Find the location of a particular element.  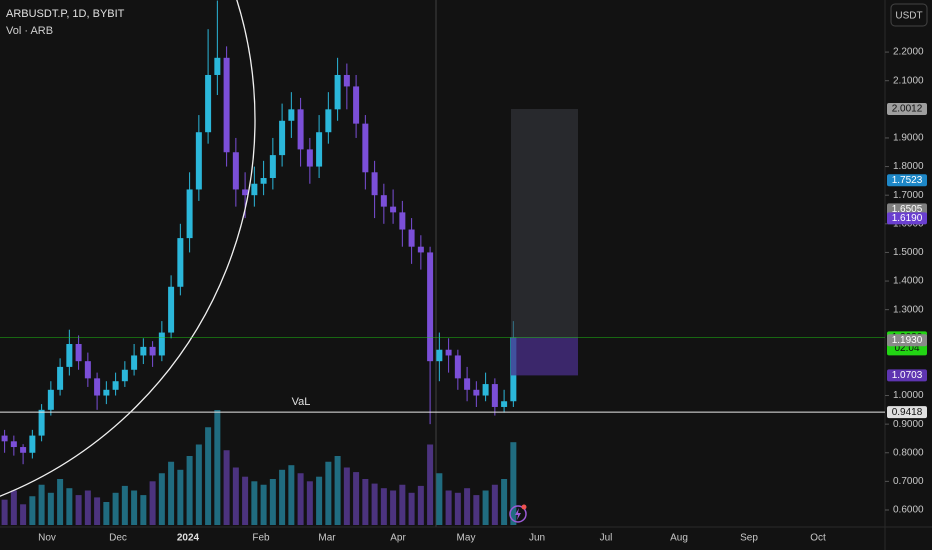

y-tick-label: 1.4000 is located at coordinates (908, 281).